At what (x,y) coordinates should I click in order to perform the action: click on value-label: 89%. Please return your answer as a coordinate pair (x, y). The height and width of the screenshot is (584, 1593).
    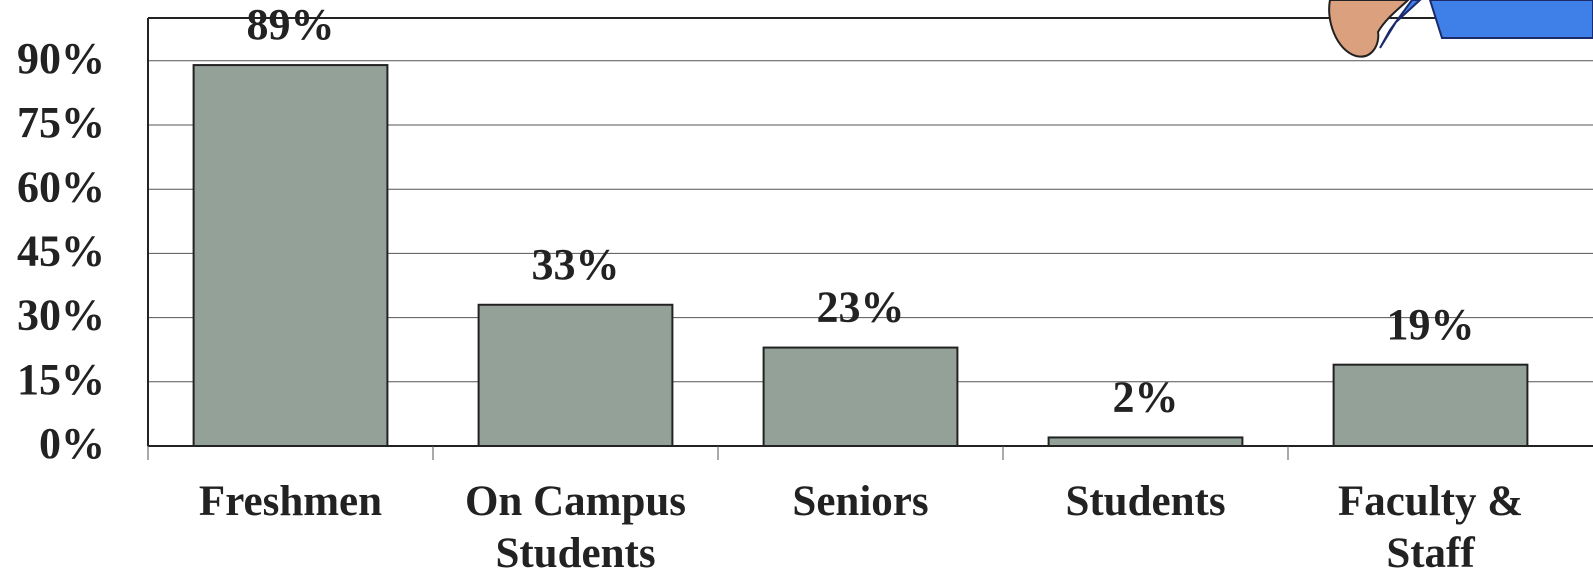
    Looking at the image, I should click on (291, 24).